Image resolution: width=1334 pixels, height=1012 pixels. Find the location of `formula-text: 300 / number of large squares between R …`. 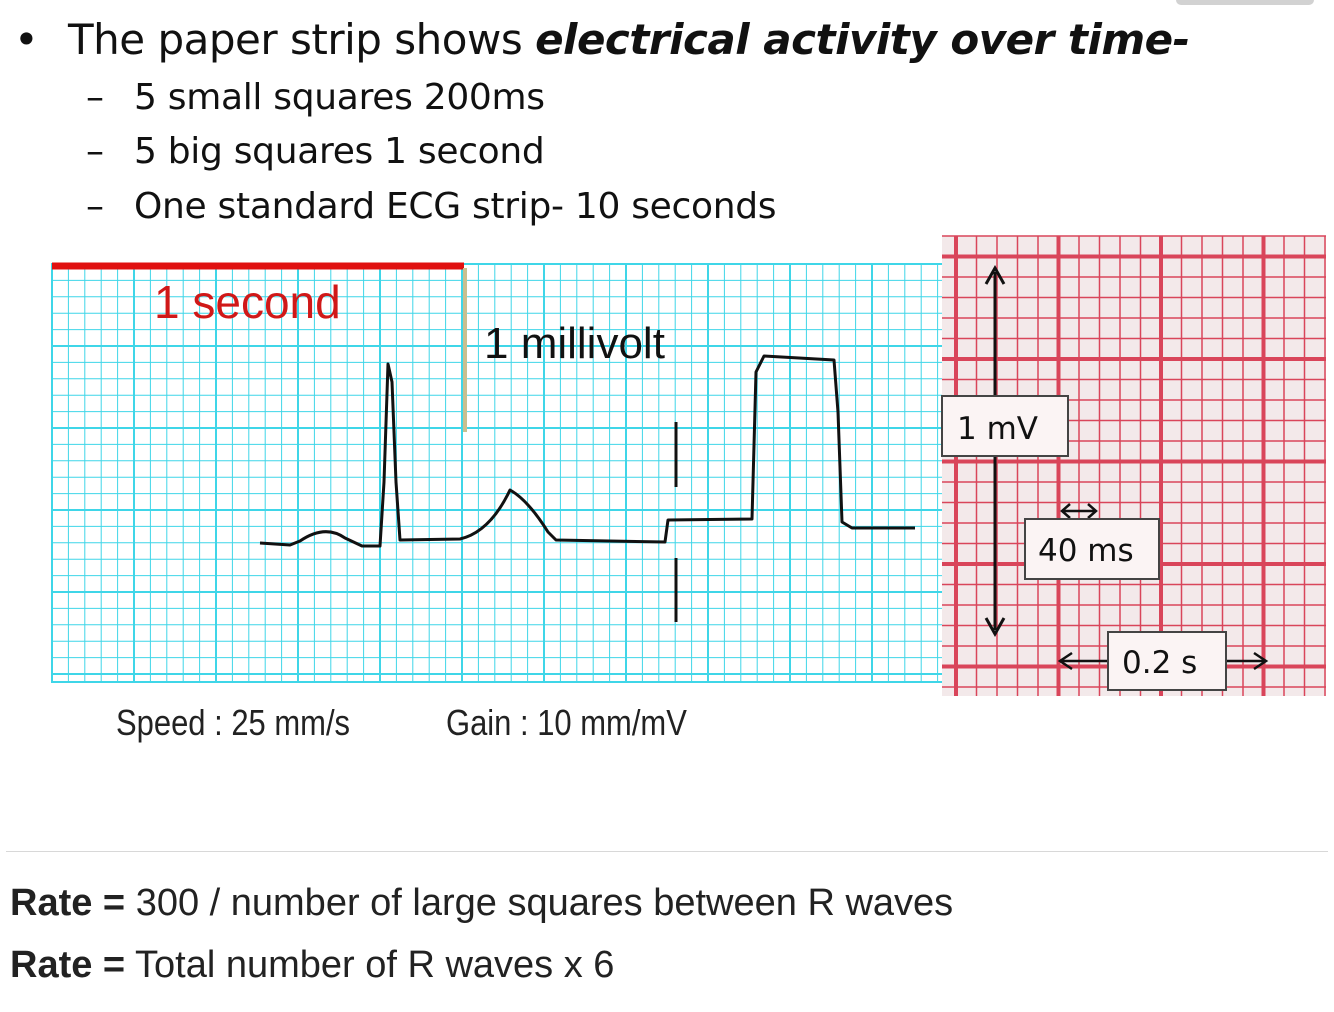

formula-text: 300 / number of large squares between R … is located at coordinates (544, 903).